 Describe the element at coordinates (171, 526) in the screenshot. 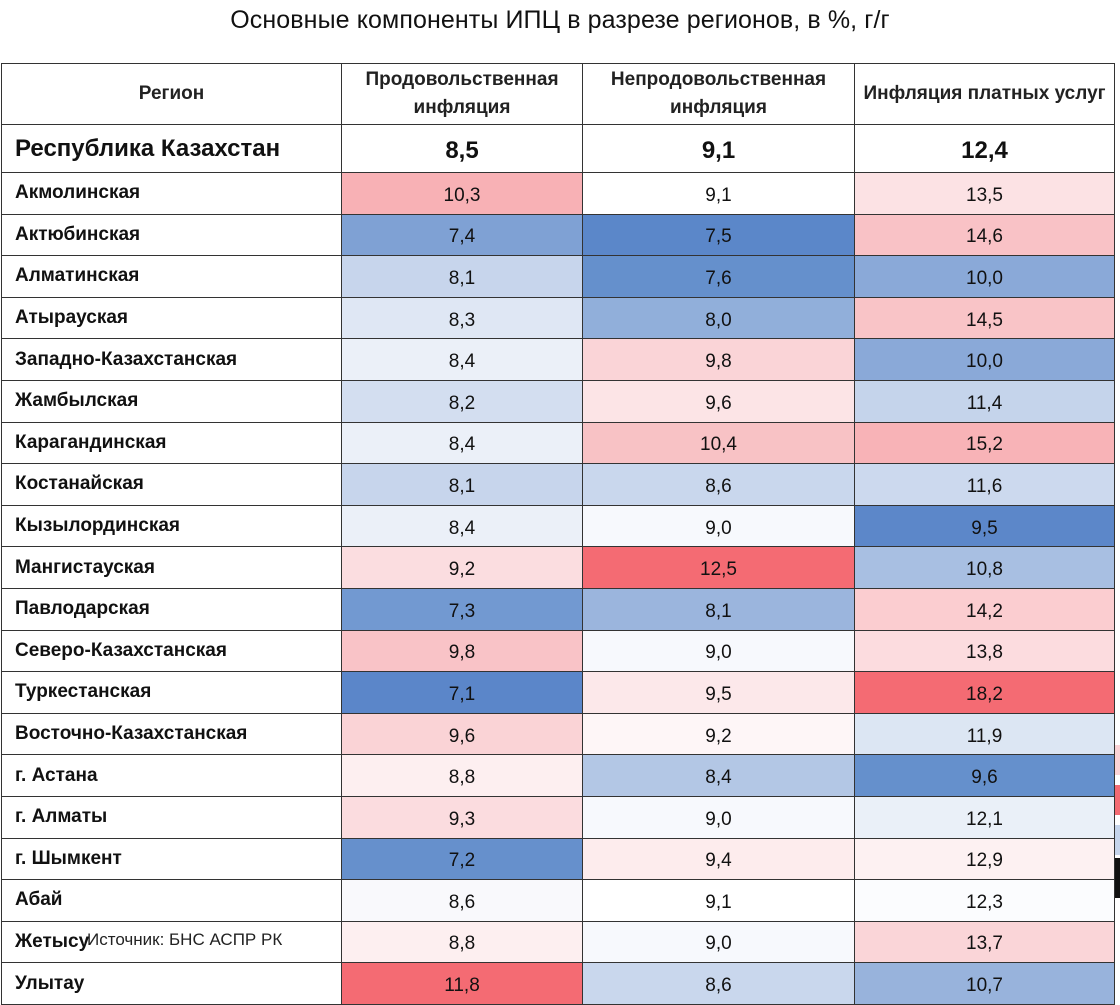

I see `region-name: Кызылординская` at that location.